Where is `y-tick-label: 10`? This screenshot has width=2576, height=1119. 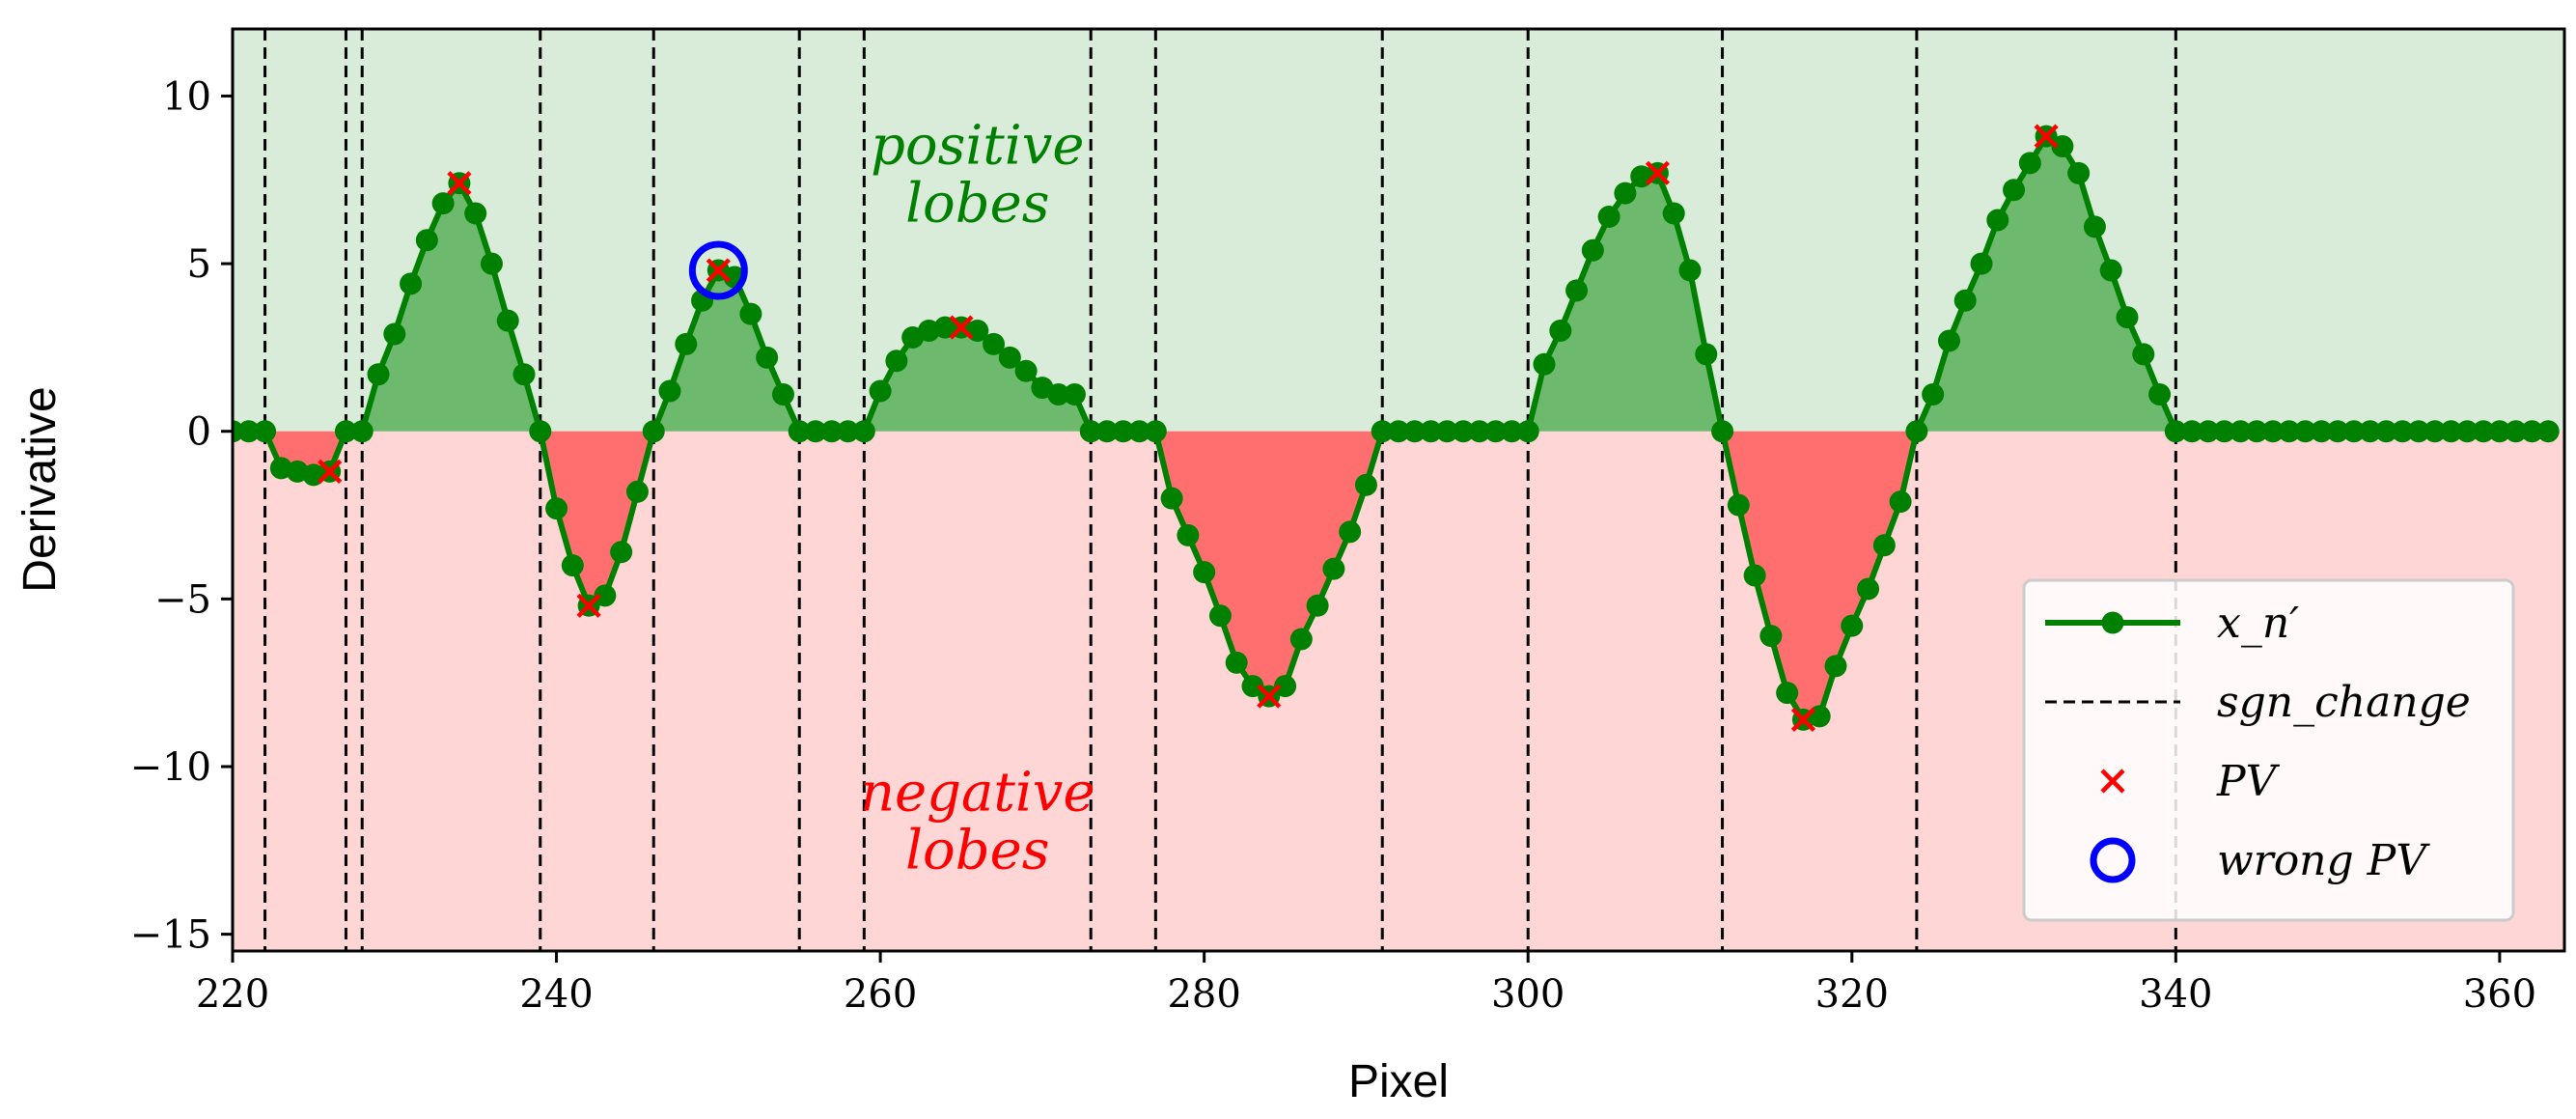 y-tick-label: 10 is located at coordinates (186, 96).